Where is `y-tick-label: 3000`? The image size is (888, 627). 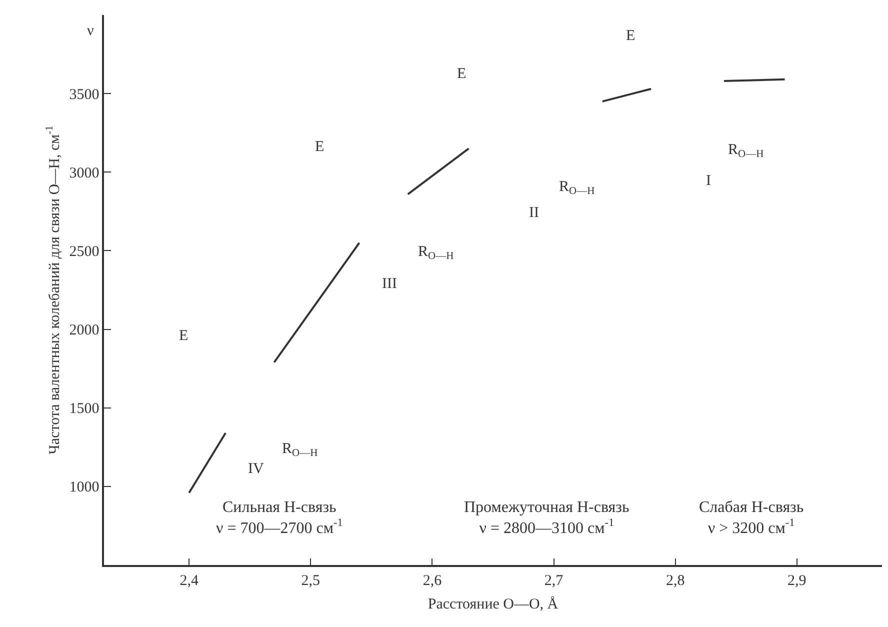
y-tick-label: 3000 is located at coordinates (84, 173).